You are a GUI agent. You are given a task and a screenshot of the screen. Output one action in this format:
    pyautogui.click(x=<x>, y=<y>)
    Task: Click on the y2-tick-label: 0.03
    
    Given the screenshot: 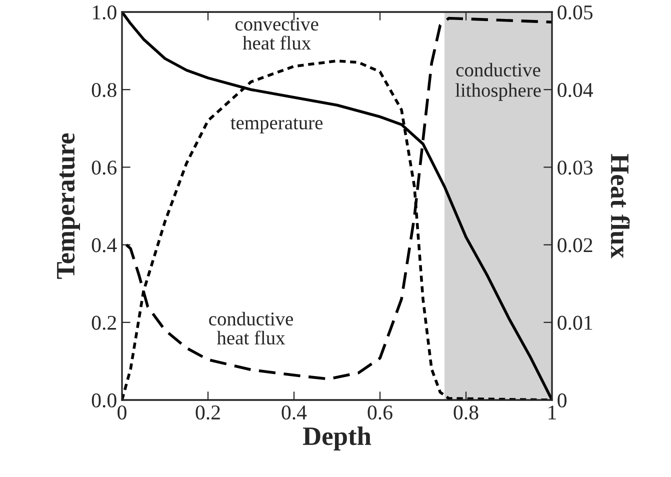 What is the action you would take?
    pyautogui.click(x=575, y=167)
    